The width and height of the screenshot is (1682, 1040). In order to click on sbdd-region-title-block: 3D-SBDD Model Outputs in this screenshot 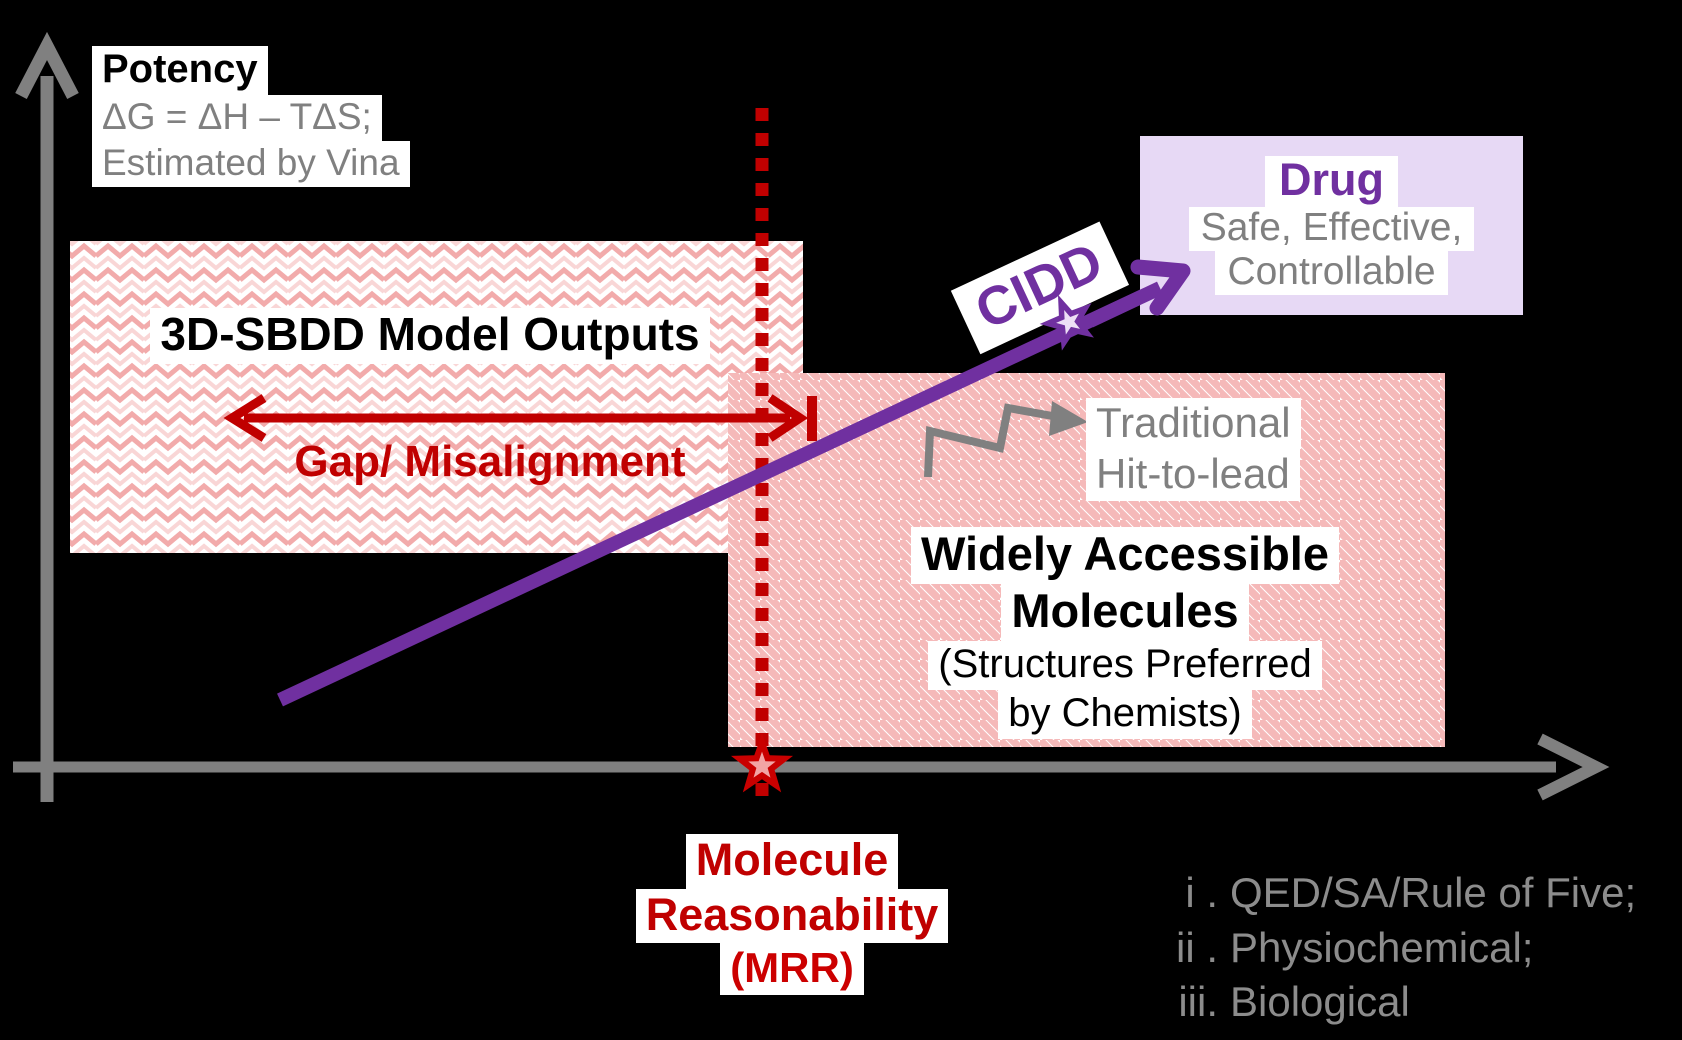, I will do `click(430, 336)`.